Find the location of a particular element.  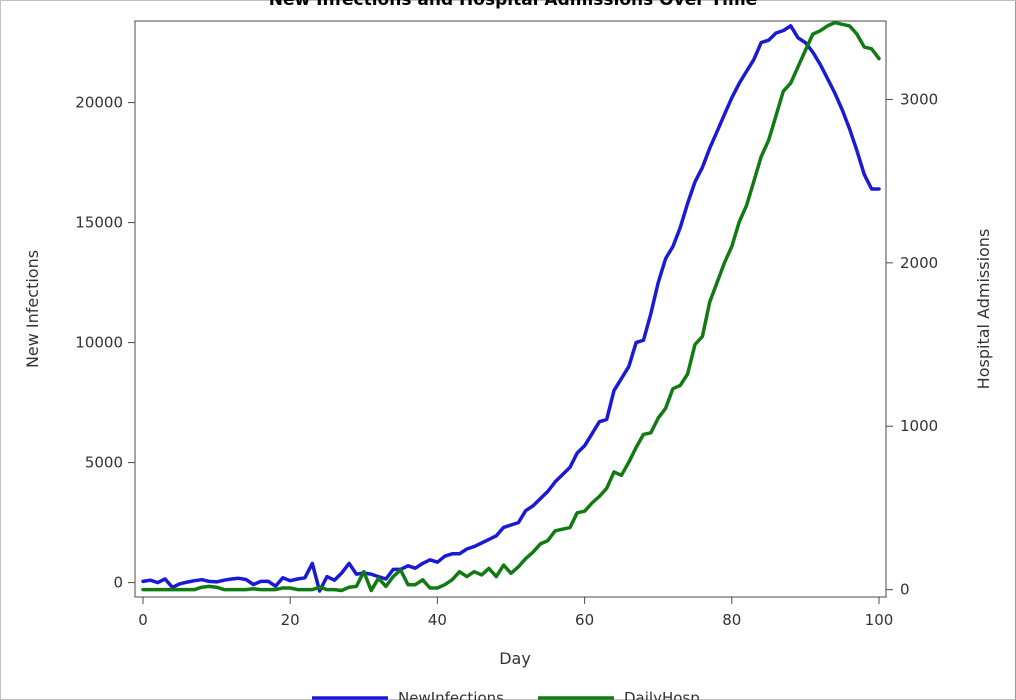

y-tick-label: 10000 is located at coordinates (99, 343).